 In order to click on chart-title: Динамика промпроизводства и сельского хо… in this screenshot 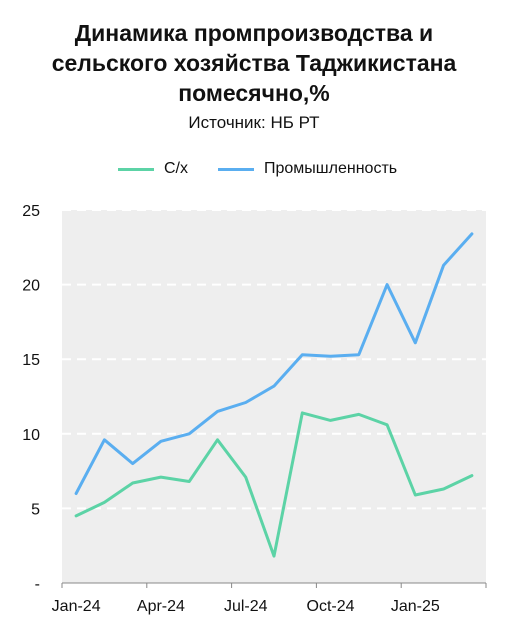, I will do `click(254, 63)`.